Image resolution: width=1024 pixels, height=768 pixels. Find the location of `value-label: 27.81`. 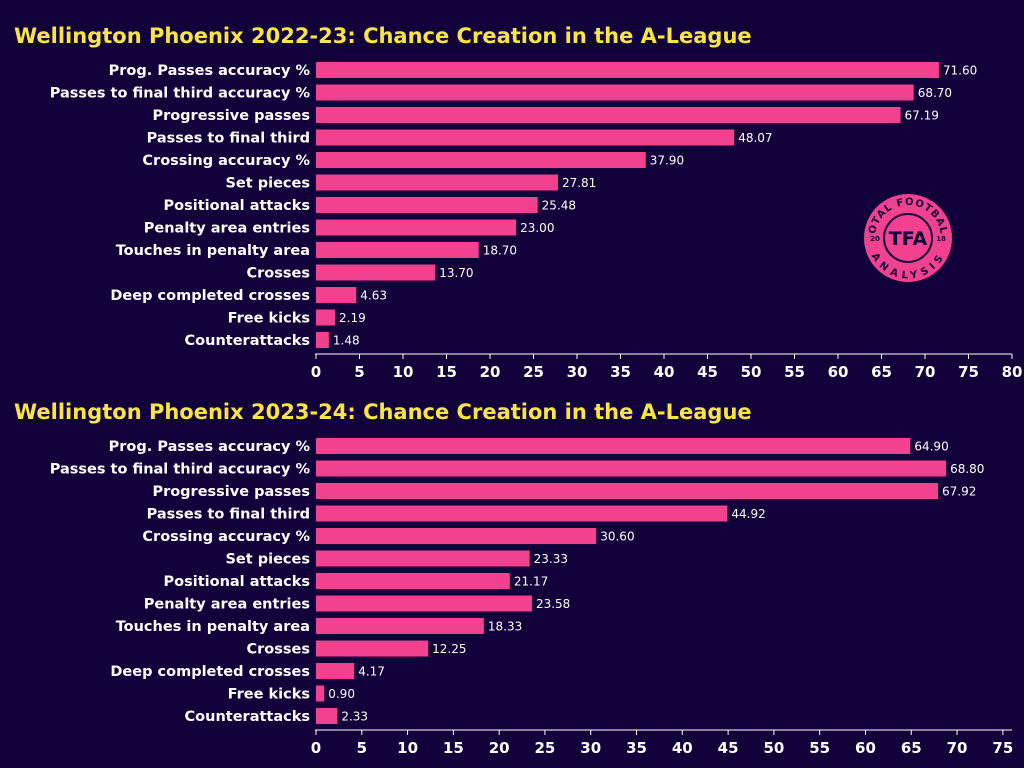

value-label: 27.81 is located at coordinates (579, 183).